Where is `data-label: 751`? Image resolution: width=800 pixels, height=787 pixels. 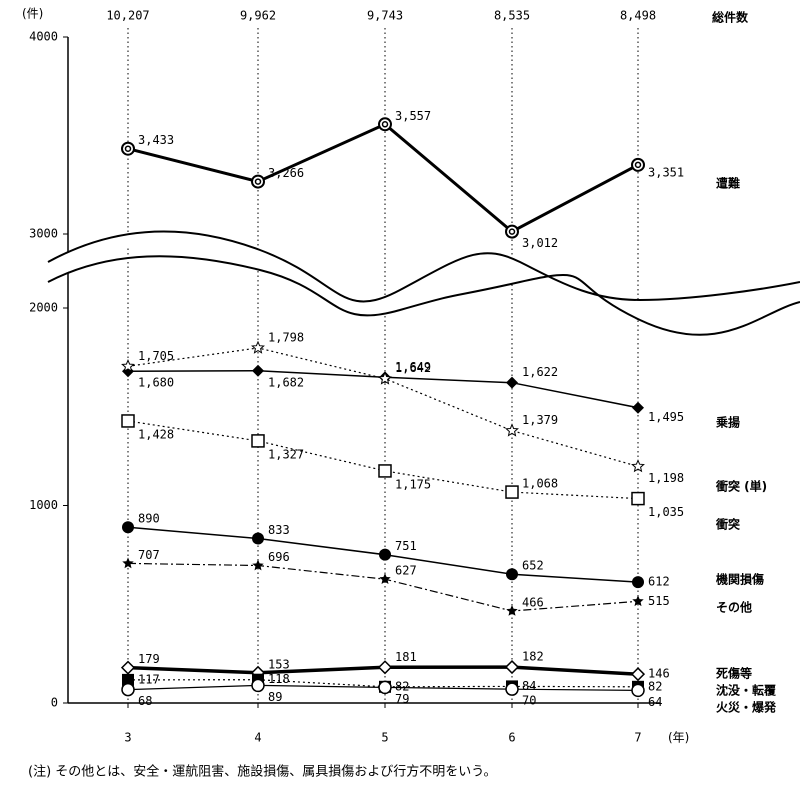 data-label: 751 is located at coordinates (406, 546).